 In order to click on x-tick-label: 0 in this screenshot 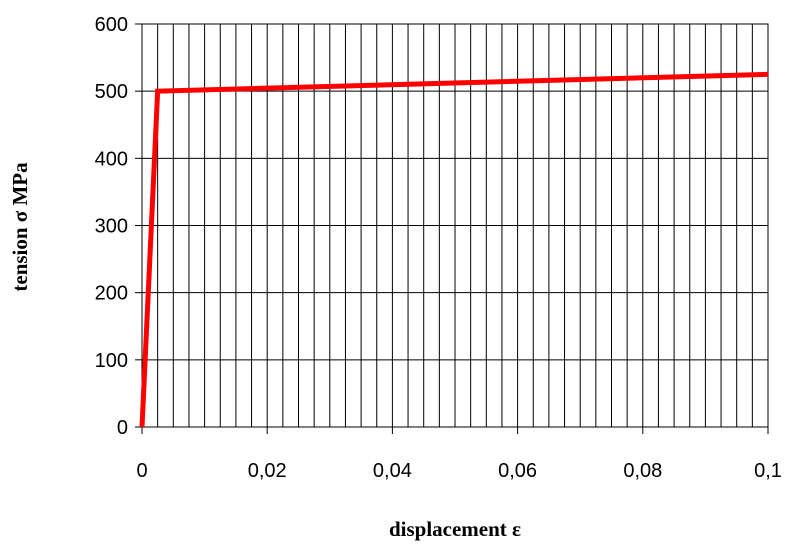, I will do `click(141, 471)`.